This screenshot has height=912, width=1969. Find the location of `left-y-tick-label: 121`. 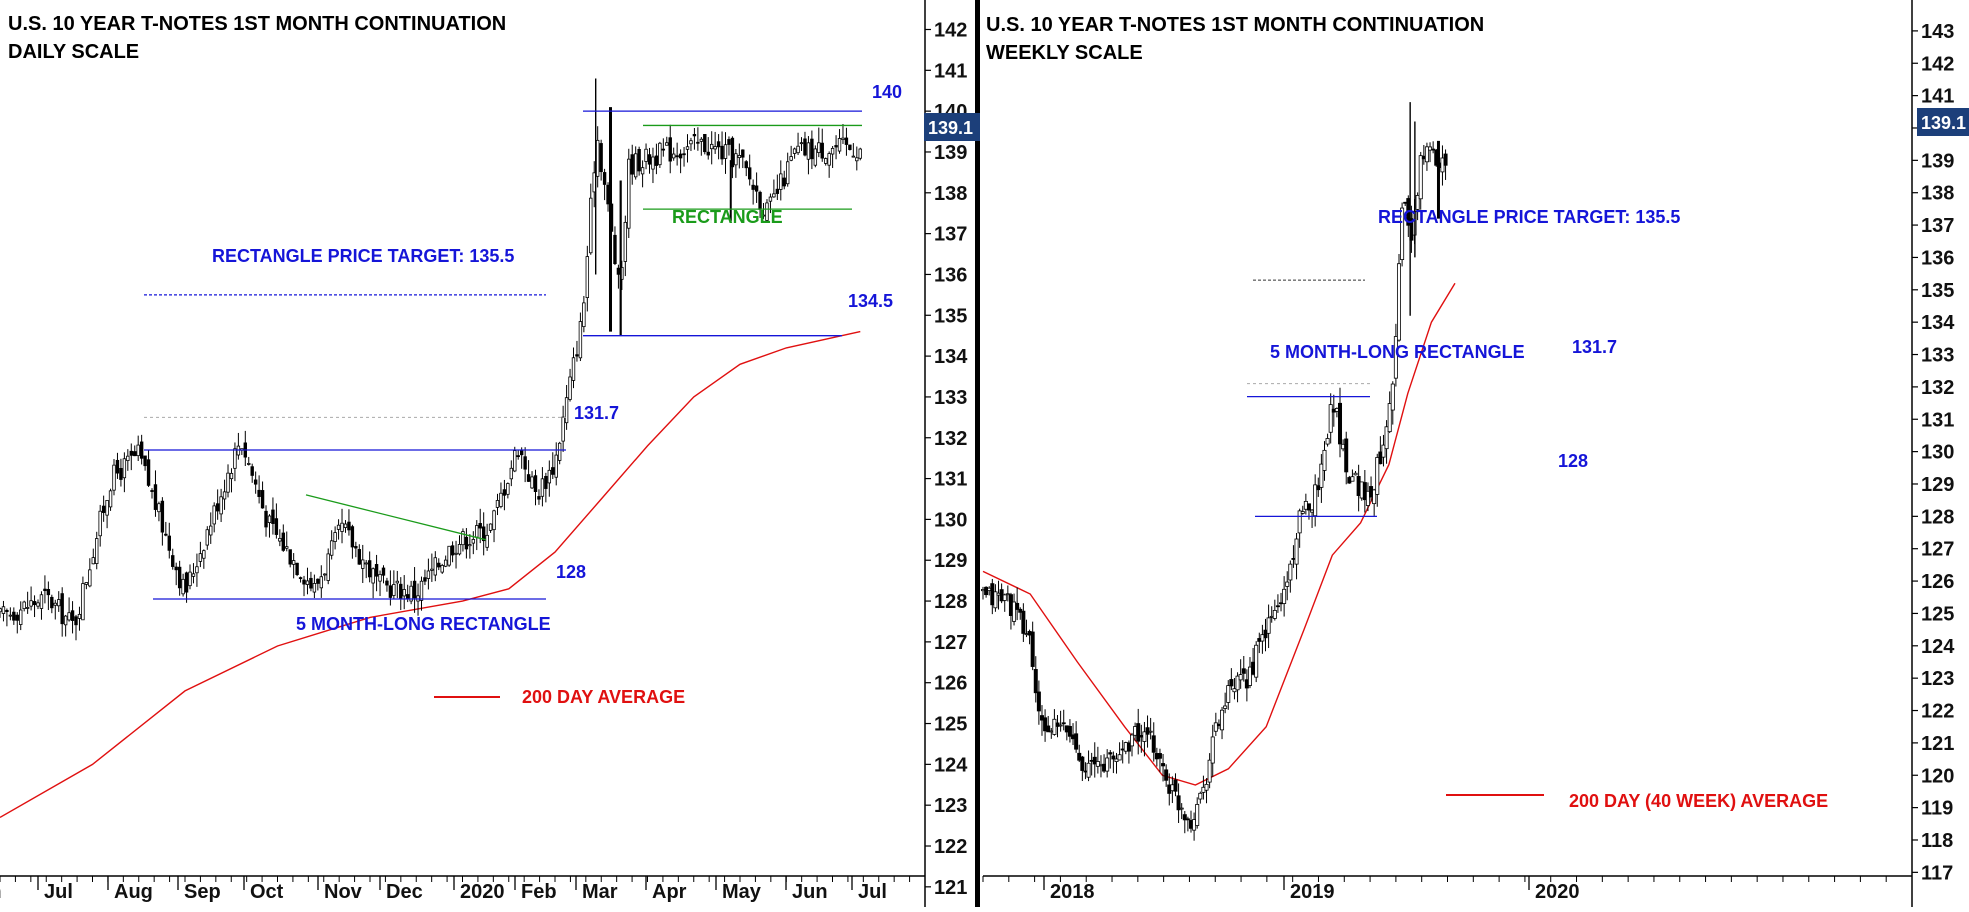

left-y-tick-label: 121 is located at coordinates (950, 888).